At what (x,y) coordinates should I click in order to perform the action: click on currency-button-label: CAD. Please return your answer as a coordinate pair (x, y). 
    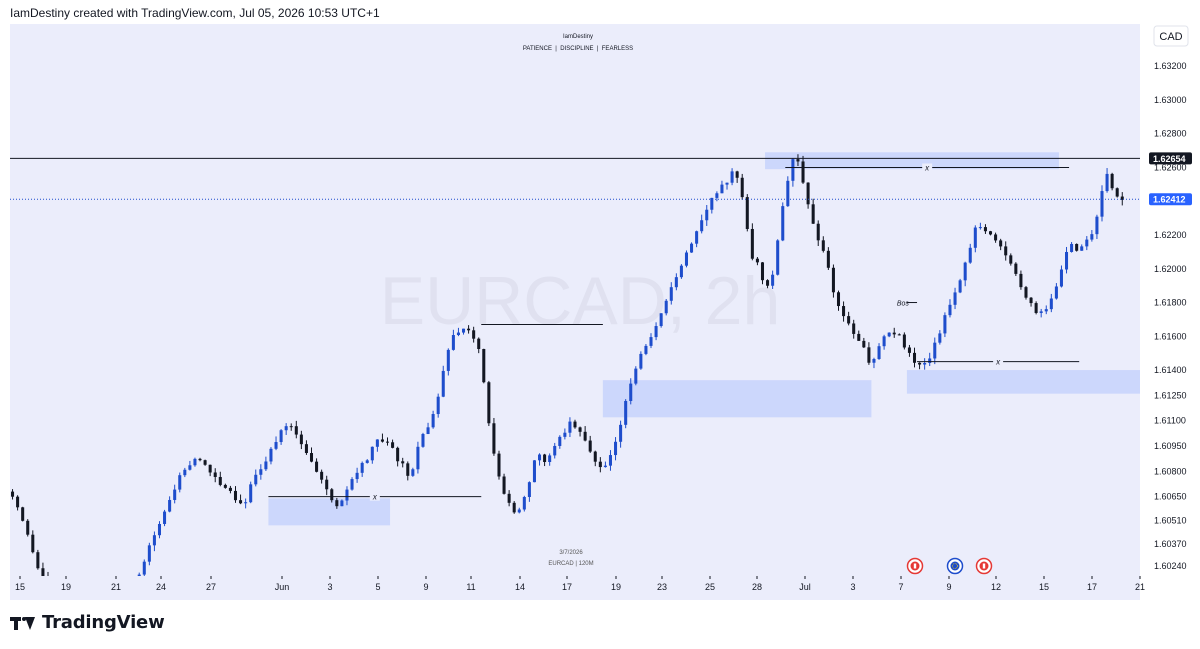
    Looking at the image, I should click on (1170, 37).